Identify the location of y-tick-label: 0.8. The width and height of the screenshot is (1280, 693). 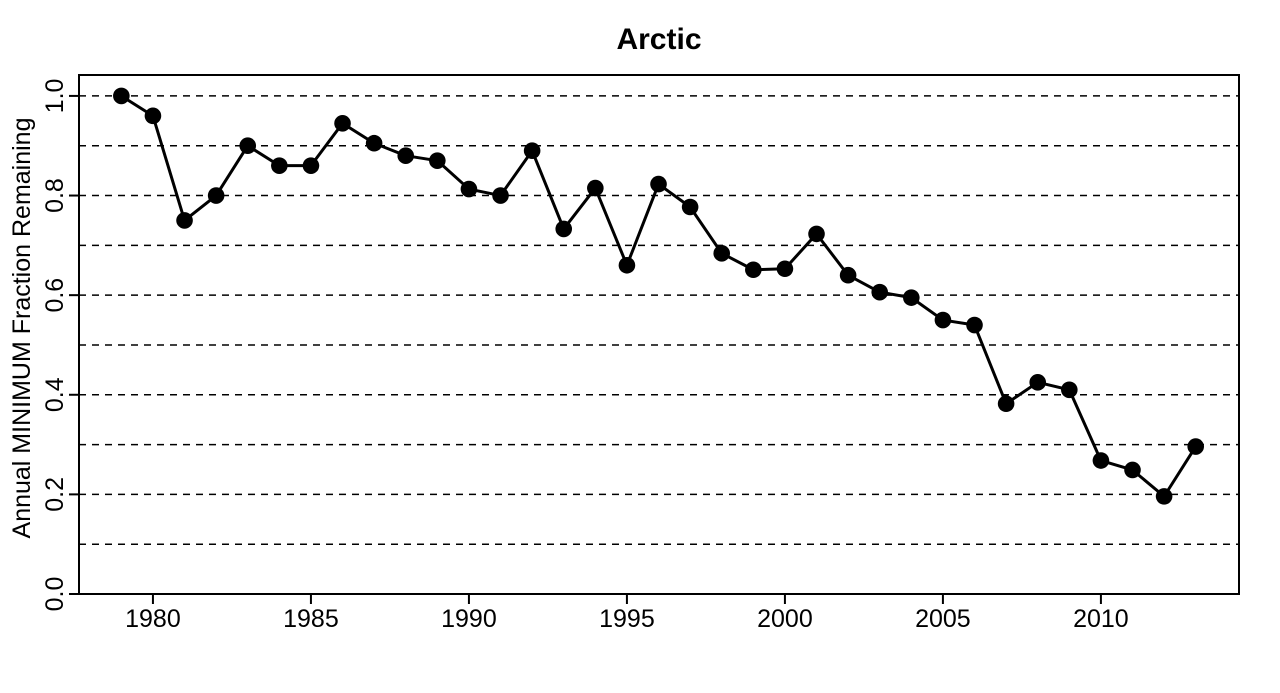
(55, 195).